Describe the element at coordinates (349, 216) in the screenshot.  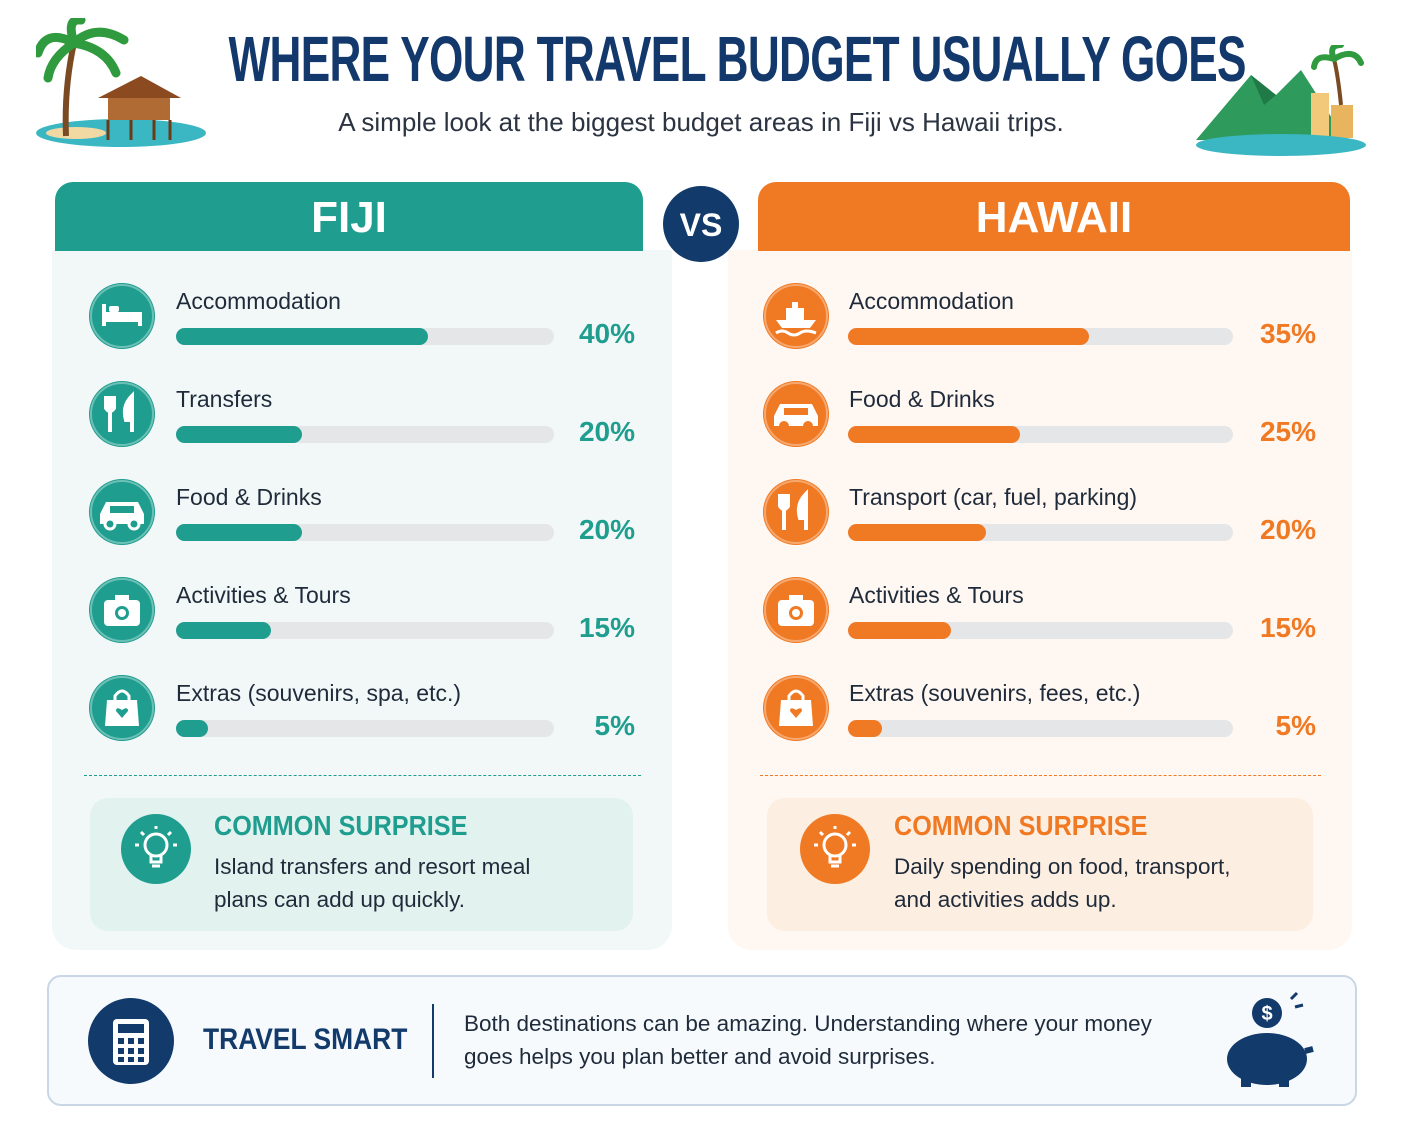
I see `panel-header: FIJI` at that location.